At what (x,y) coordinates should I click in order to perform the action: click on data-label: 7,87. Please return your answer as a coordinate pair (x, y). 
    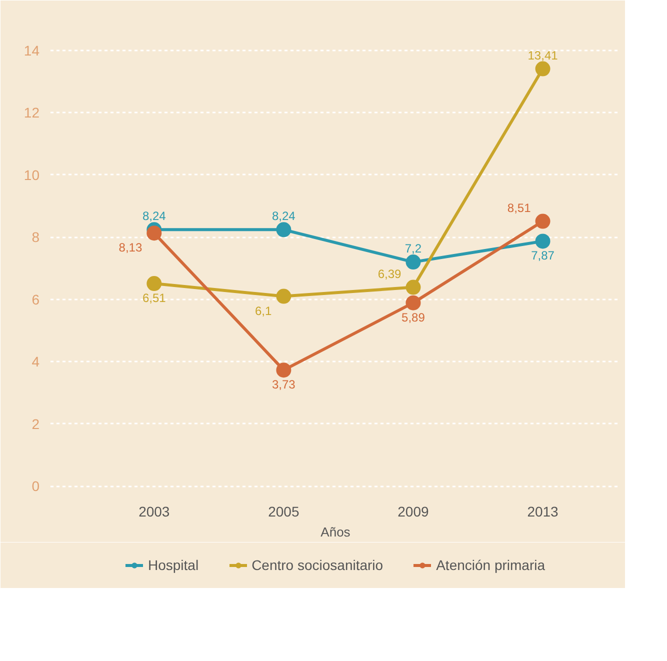
    Looking at the image, I should click on (543, 255).